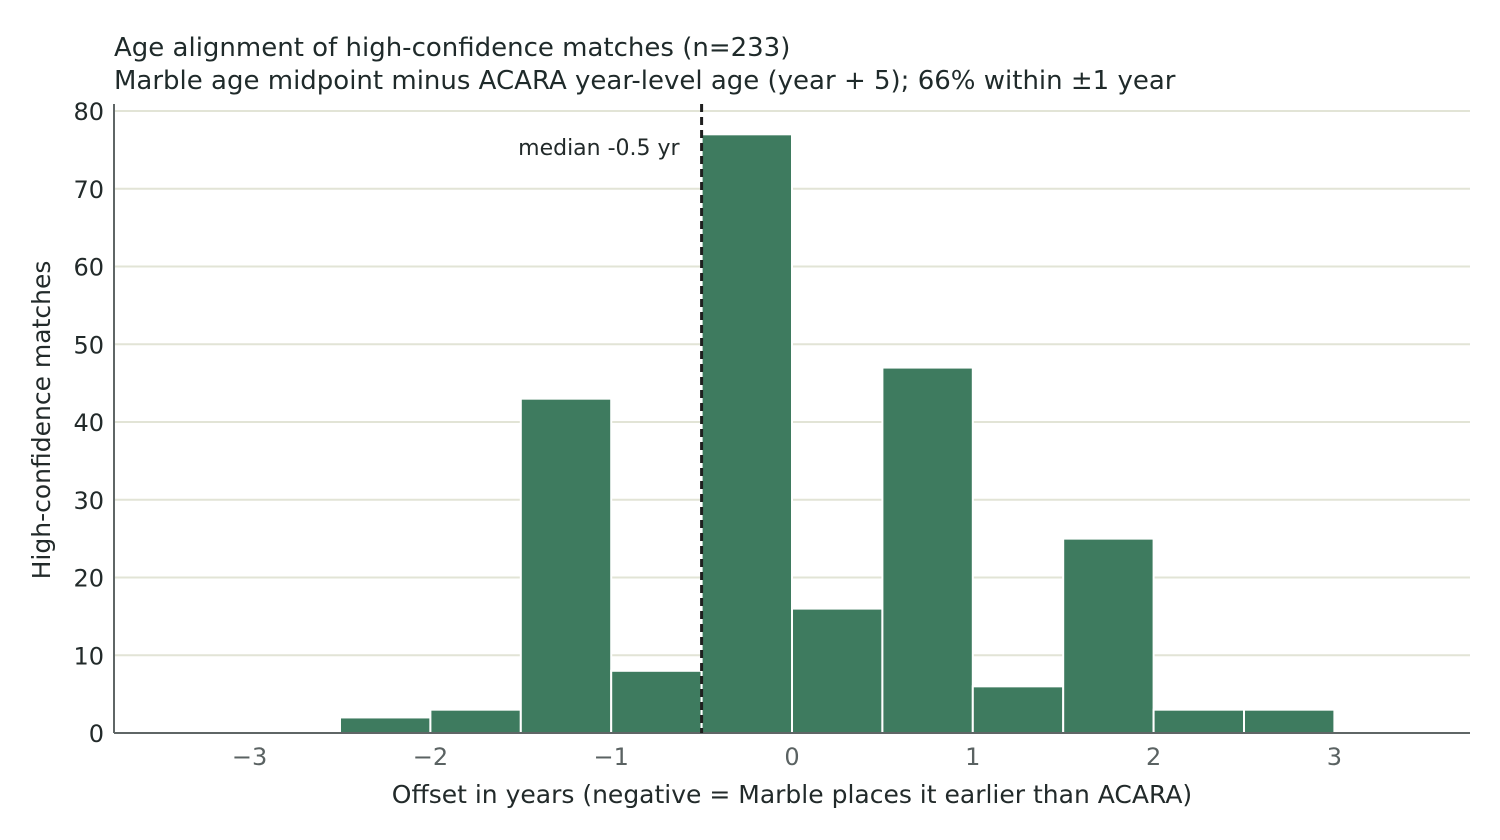  I want to click on x-tick-label--2: −2, so click(430, 757).